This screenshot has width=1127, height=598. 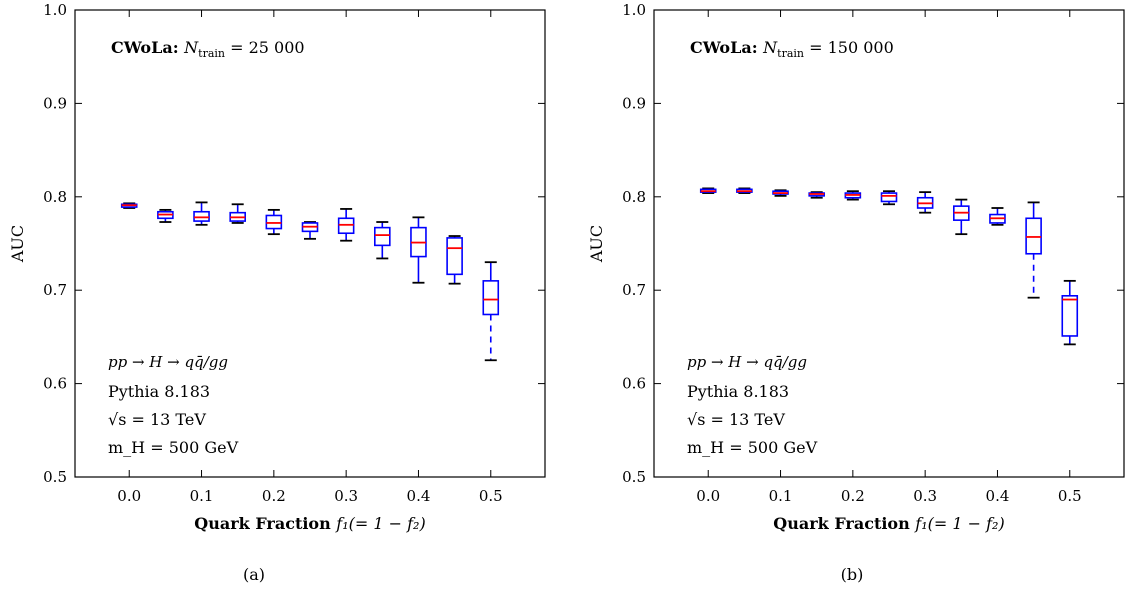 I want to click on panel-label: (a), so click(x=254, y=574).